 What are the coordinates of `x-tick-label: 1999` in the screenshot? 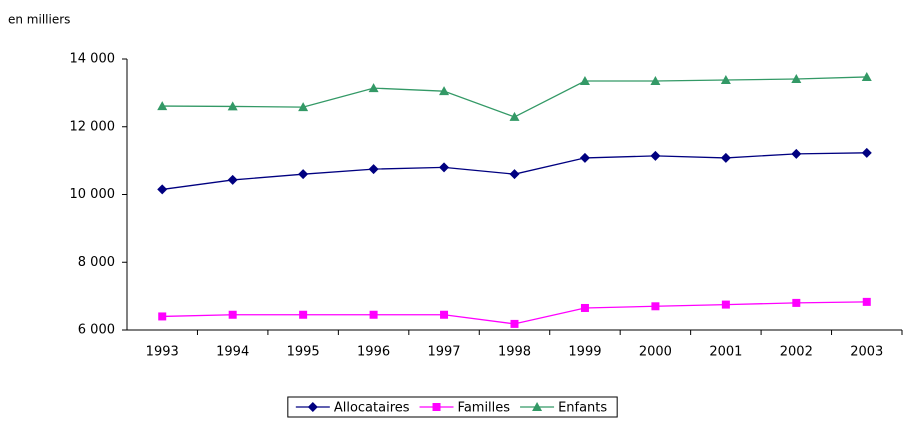 It's located at (584, 352).